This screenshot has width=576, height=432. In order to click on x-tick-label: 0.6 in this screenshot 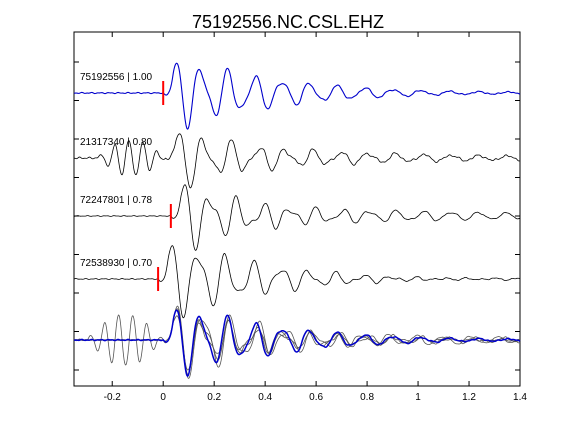, I will do `click(316, 397)`.